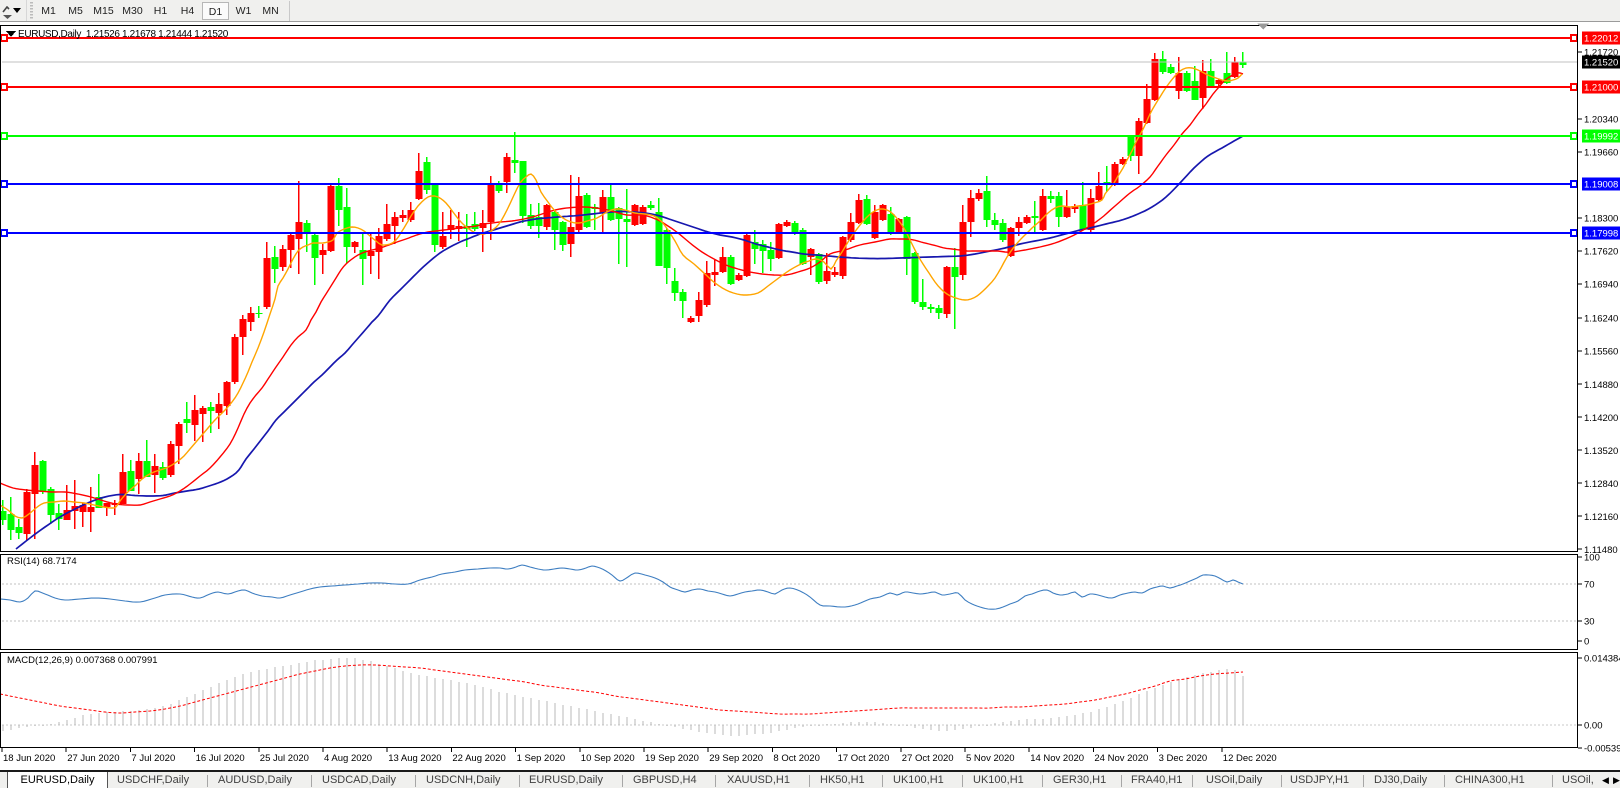  I want to click on svg-text: 1.20340, so click(1601, 120).